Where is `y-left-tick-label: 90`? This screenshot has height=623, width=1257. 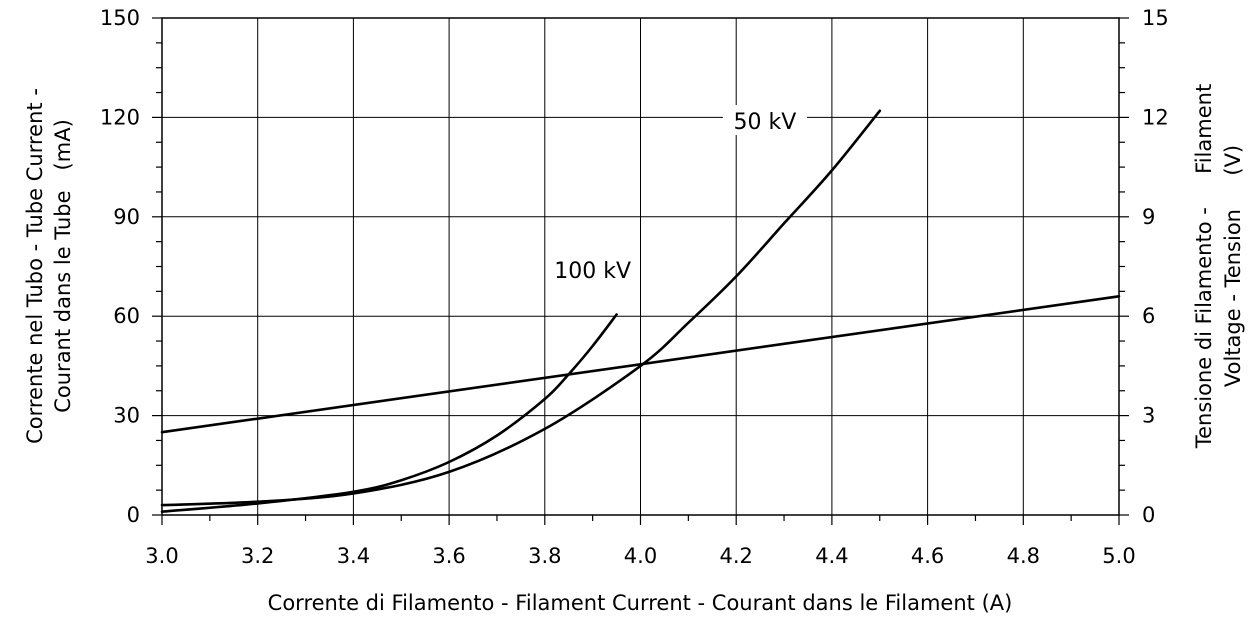 y-left-tick-label: 90 is located at coordinates (126, 217).